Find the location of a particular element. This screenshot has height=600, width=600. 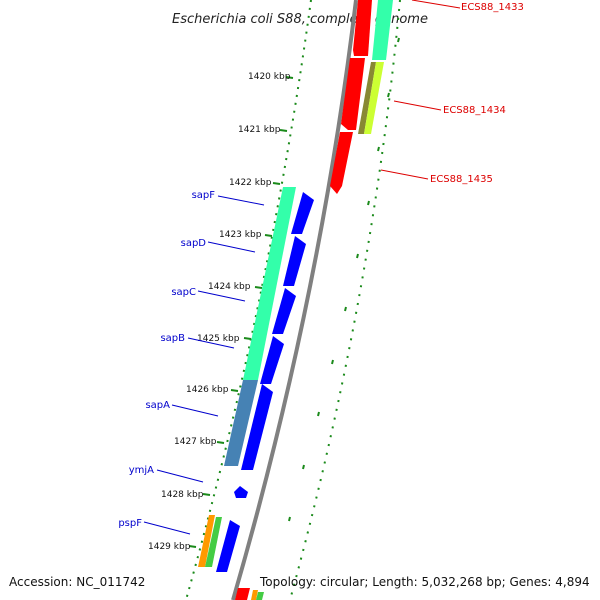

kbp-label: 1429 kbp is located at coordinates (169, 547).